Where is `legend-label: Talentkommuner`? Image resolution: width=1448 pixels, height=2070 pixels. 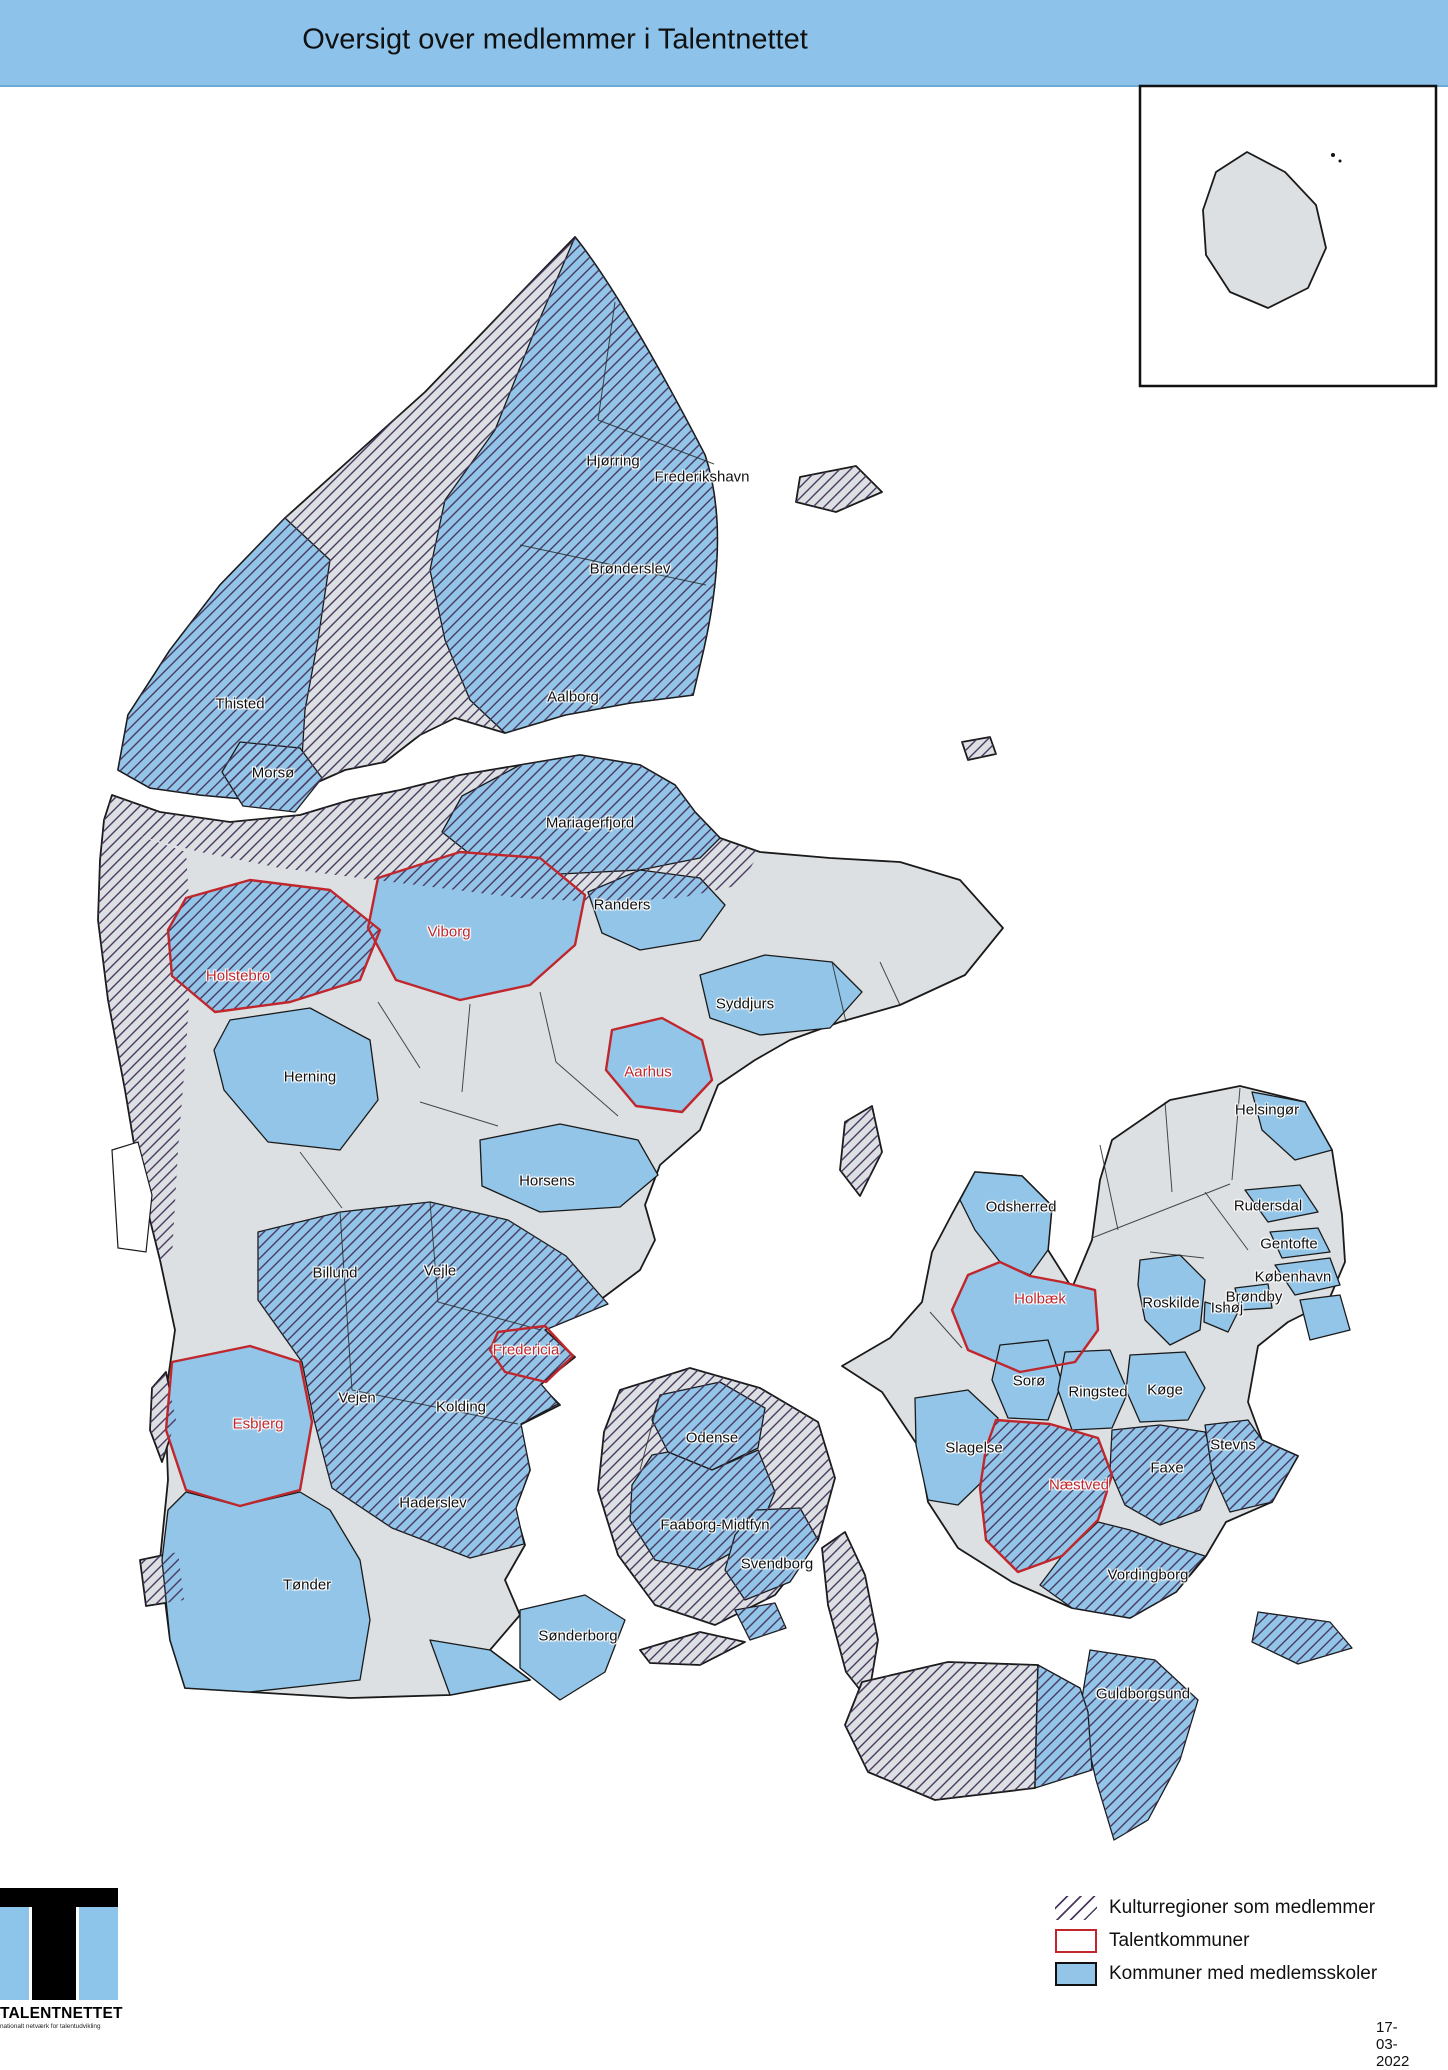
legend-label: Talentkommuner is located at coordinates (1179, 1940).